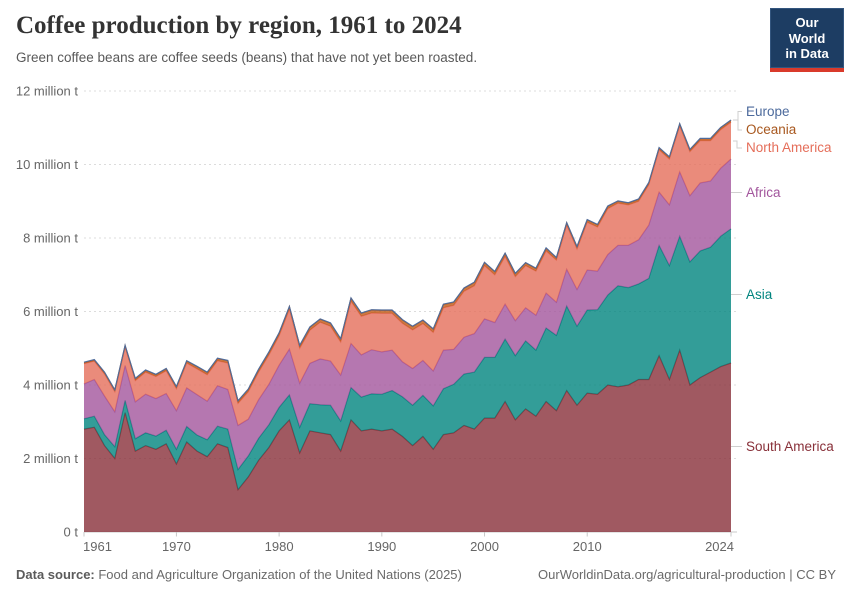 This screenshot has width=850, height=600. Describe the element at coordinates (50, 311) in the screenshot. I see `y-axis-label-6: 6 million t` at that location.